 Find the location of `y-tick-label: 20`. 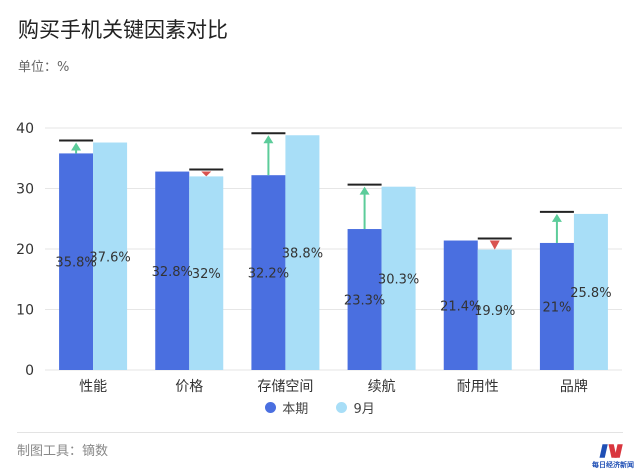

y-tick-label: 20 is located at coordinates (25, 250).